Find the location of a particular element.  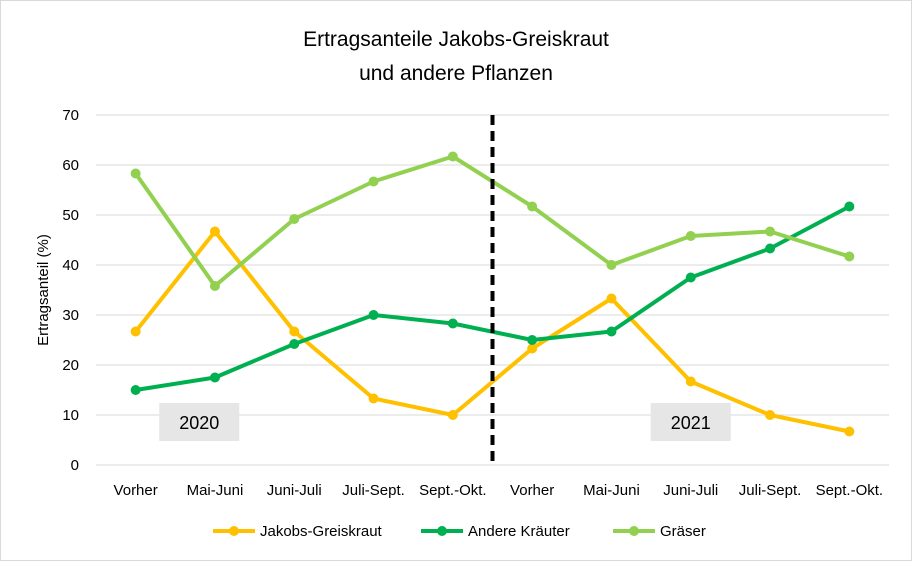

chart-title-line1: Ertragsanteile Jakobs-Greiskraut is located at coordinates (456, 39).